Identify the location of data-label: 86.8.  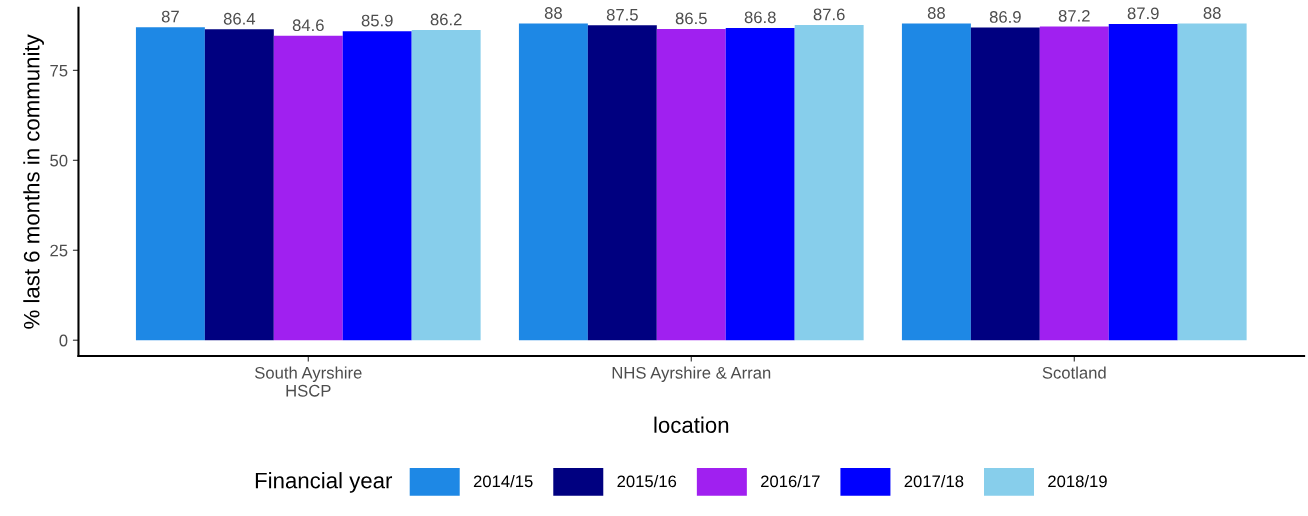
(760, 17).